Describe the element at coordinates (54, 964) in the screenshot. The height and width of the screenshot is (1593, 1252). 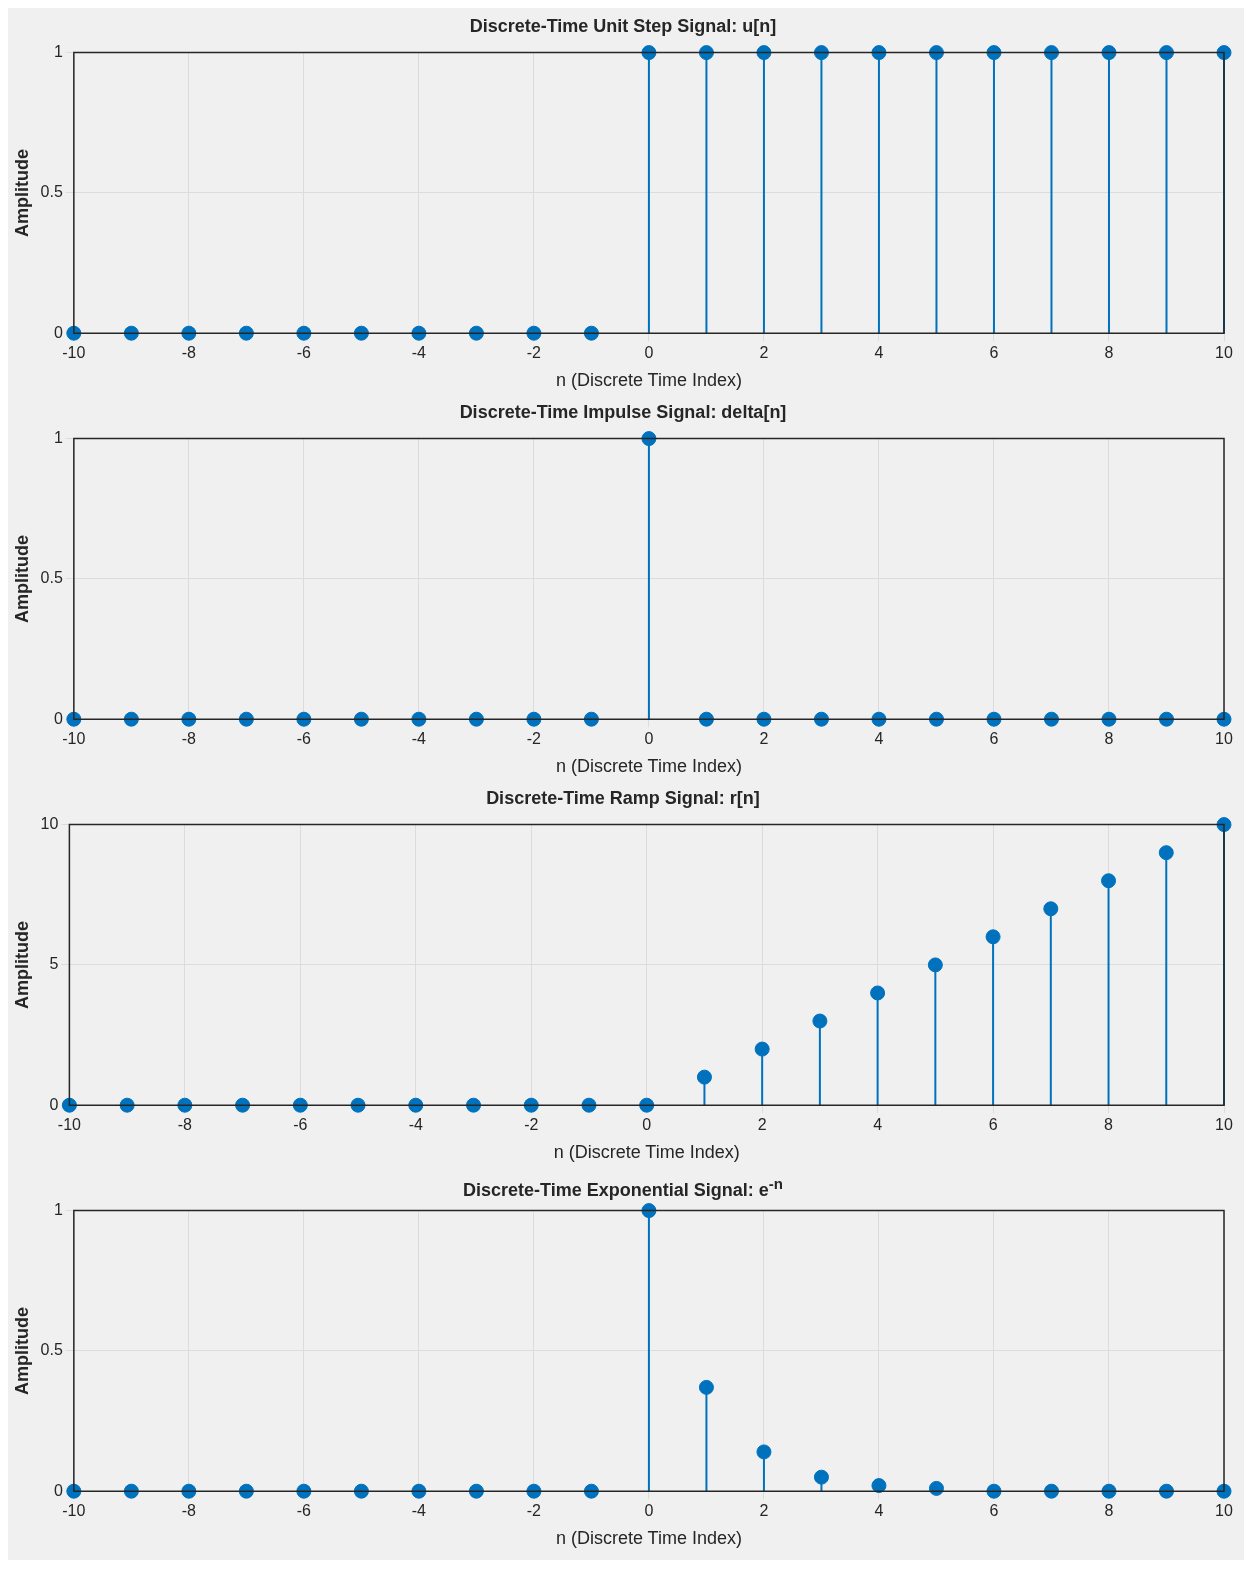
I see `y-tick-label: 5` at that location.